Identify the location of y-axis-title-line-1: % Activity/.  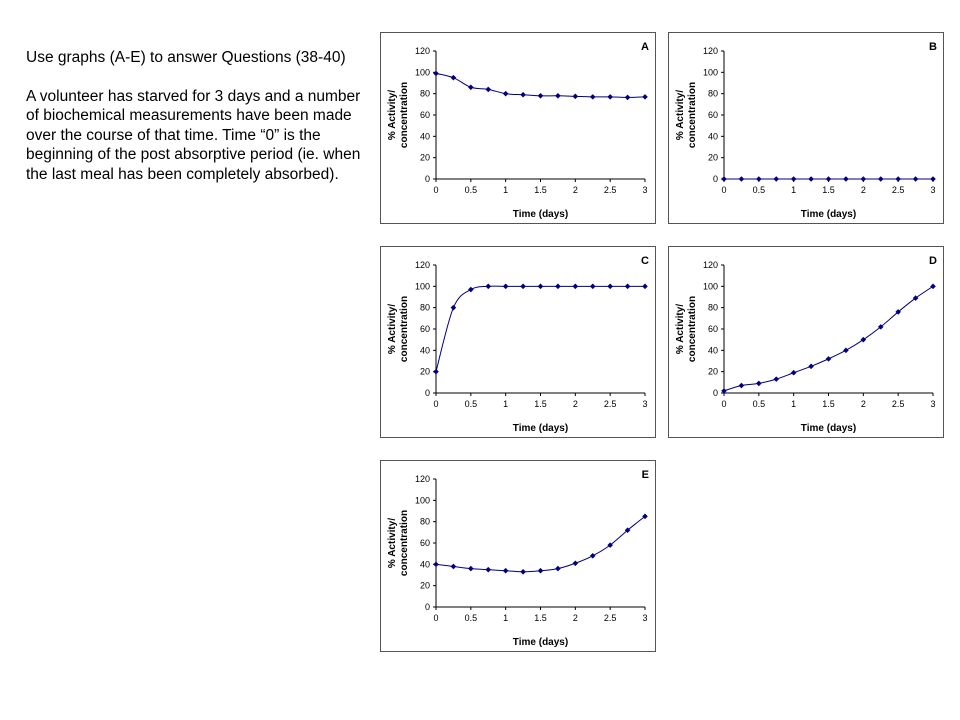
(680, 329).